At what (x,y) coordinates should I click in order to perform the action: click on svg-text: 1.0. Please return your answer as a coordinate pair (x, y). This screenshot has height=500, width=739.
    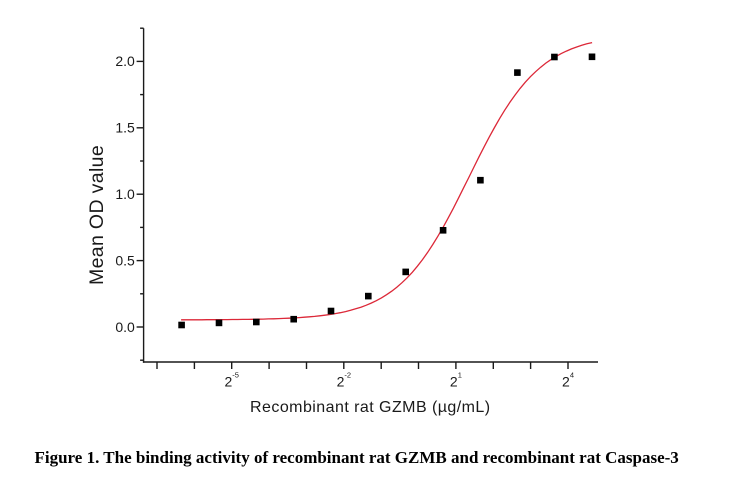
    Looking at the image, I should click on (125, 194).